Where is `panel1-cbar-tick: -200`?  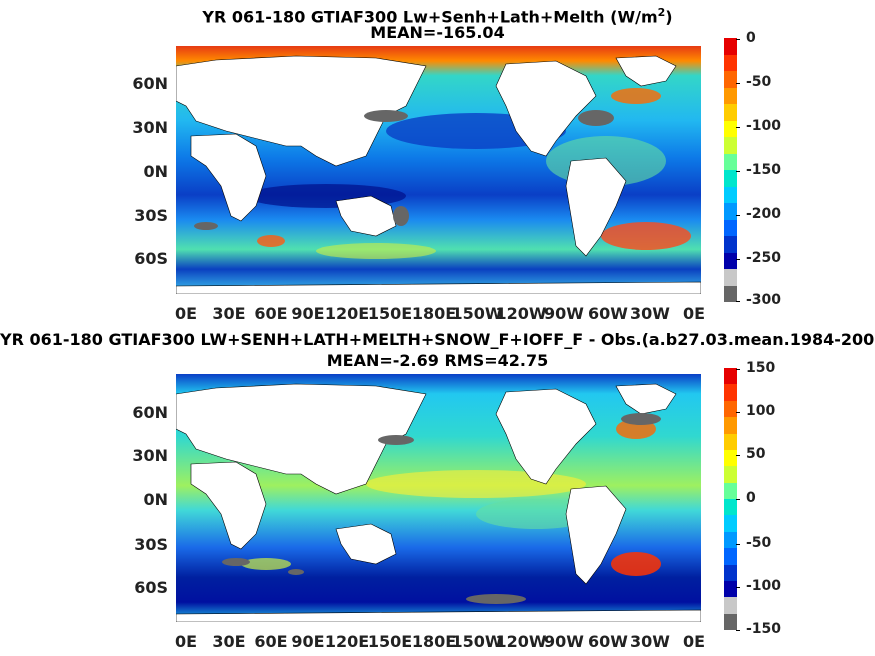
panel1-cbar-tick: -200 is located at coordinates (758, 214).